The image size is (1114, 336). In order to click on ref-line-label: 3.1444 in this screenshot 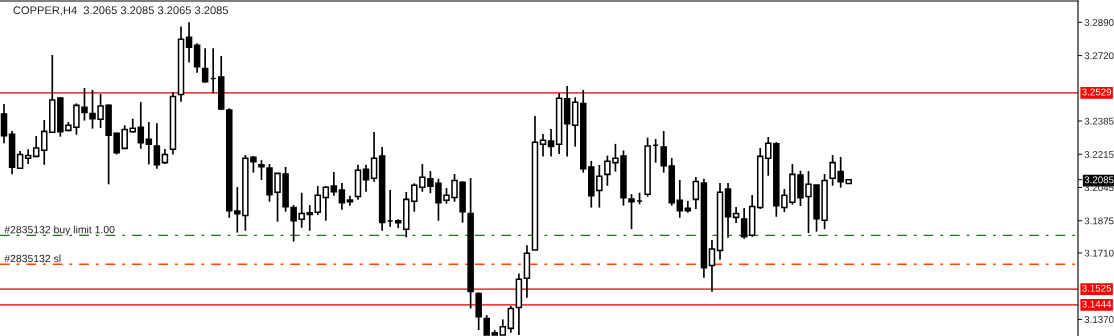, I will do `click(1097, 304)`.